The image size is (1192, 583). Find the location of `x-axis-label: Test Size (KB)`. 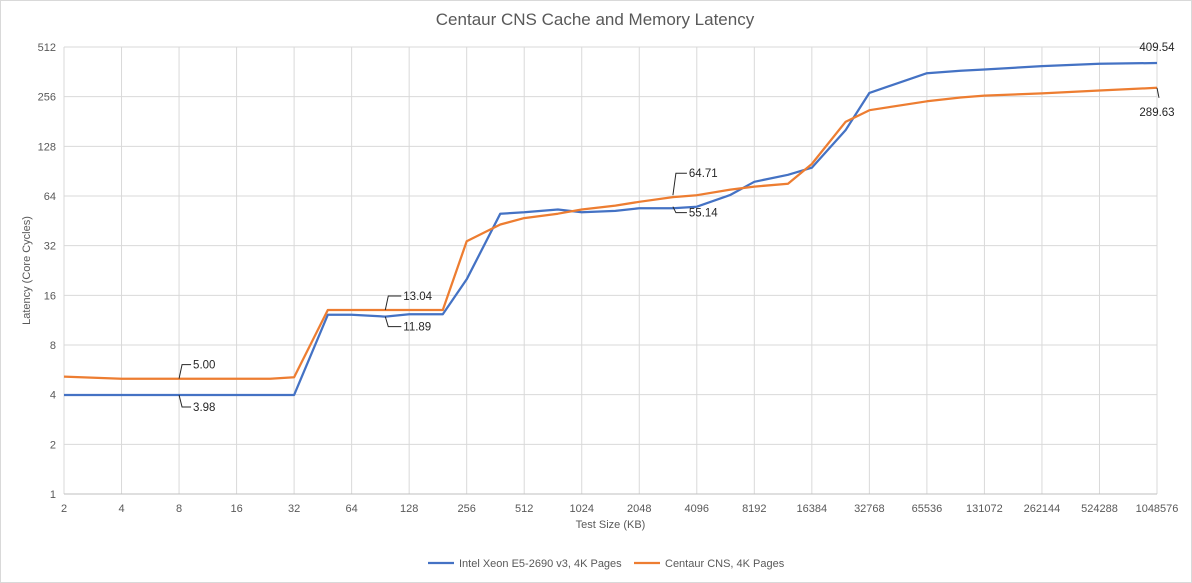

x-axis-label: Test Size (KB) is located at coordinates (611, 525).